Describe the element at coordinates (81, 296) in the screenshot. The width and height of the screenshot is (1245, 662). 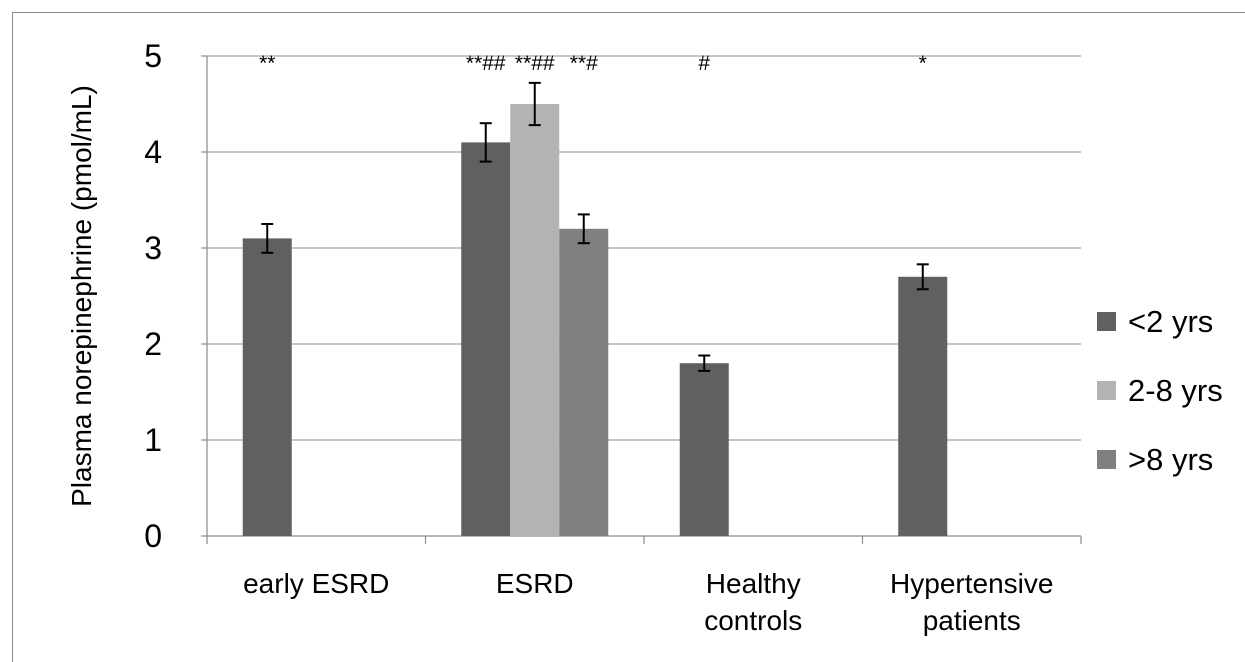
I see `y-axis-label: Plasma norepinephrine (pmol/mL)` at that location.